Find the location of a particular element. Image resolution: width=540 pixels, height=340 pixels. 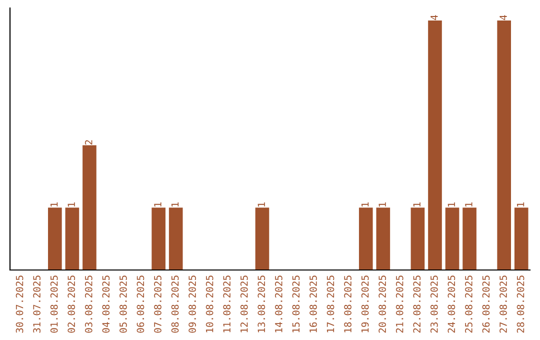

x-tick-label: 20.08.2025 is located at coordinates (382, 304).